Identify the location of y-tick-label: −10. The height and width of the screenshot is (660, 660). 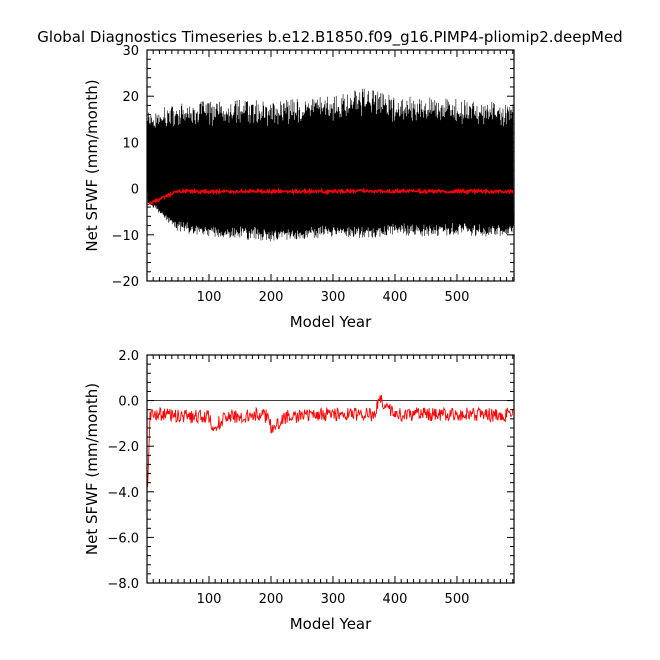
(125, 236).